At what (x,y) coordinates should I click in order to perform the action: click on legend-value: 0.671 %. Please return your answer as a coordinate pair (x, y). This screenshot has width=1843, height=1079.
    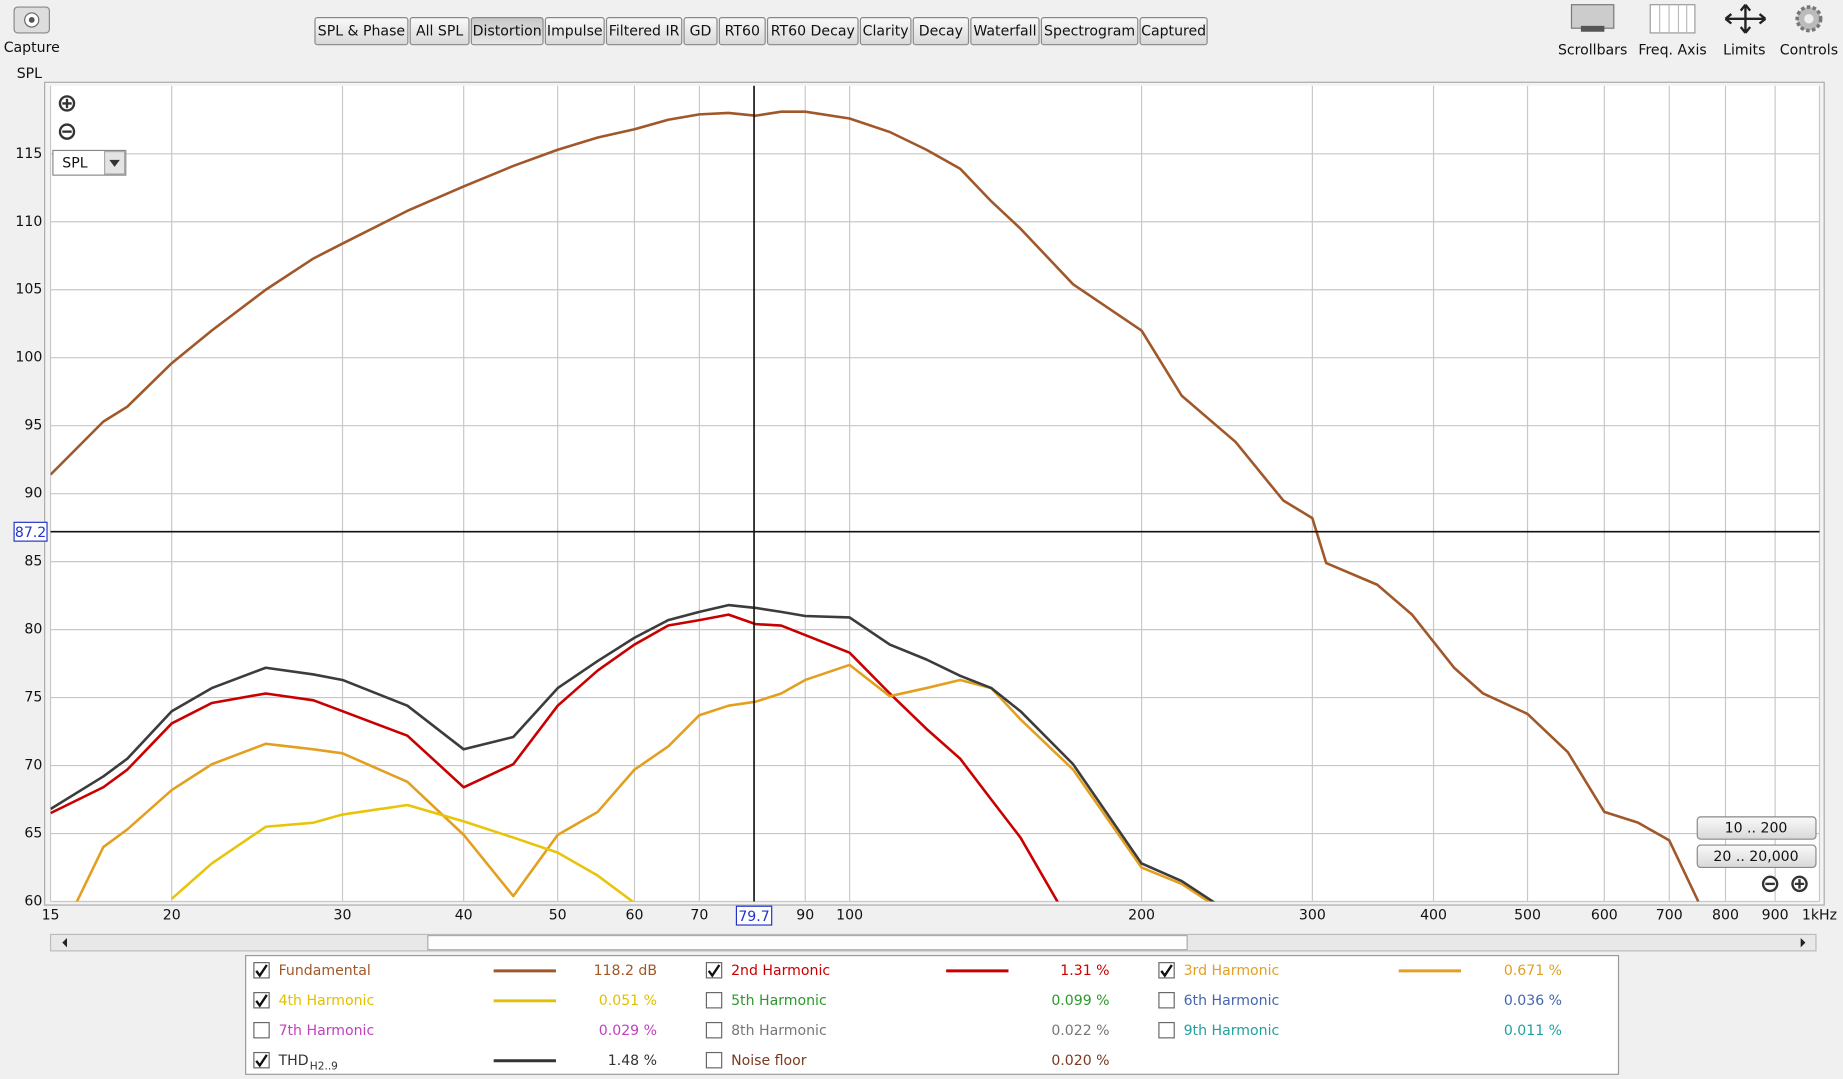
    Looking at the image, I should click on (1533, 971).